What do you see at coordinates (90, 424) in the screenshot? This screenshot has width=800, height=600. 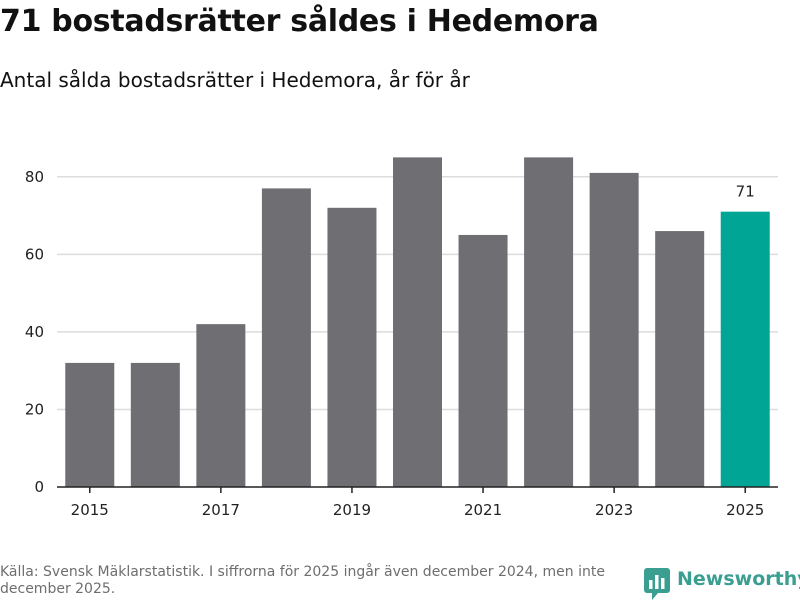 I see `bar-2015` at bounding box center [90, 424].